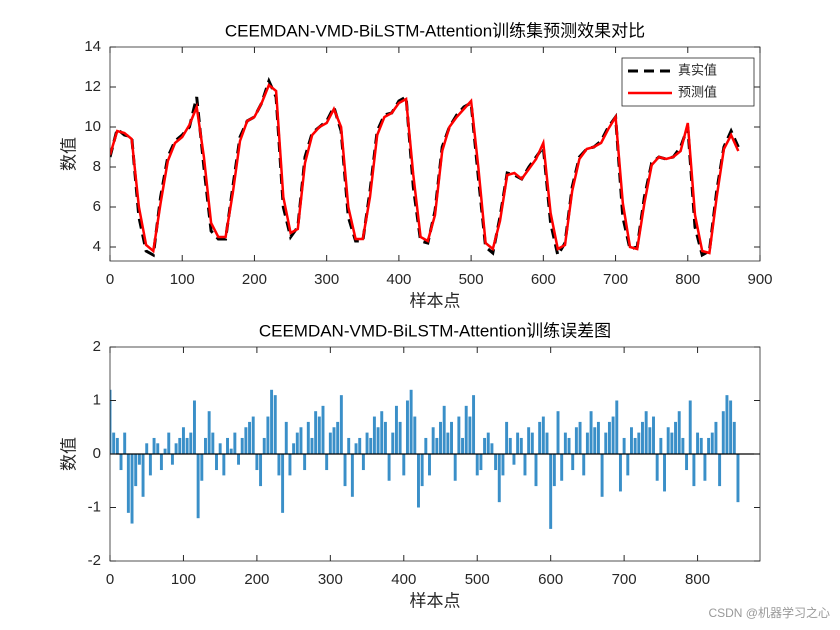 The height and width of the screenshot is (630, 840). I want to click on x-tick-label: 900, so click(759, 279).